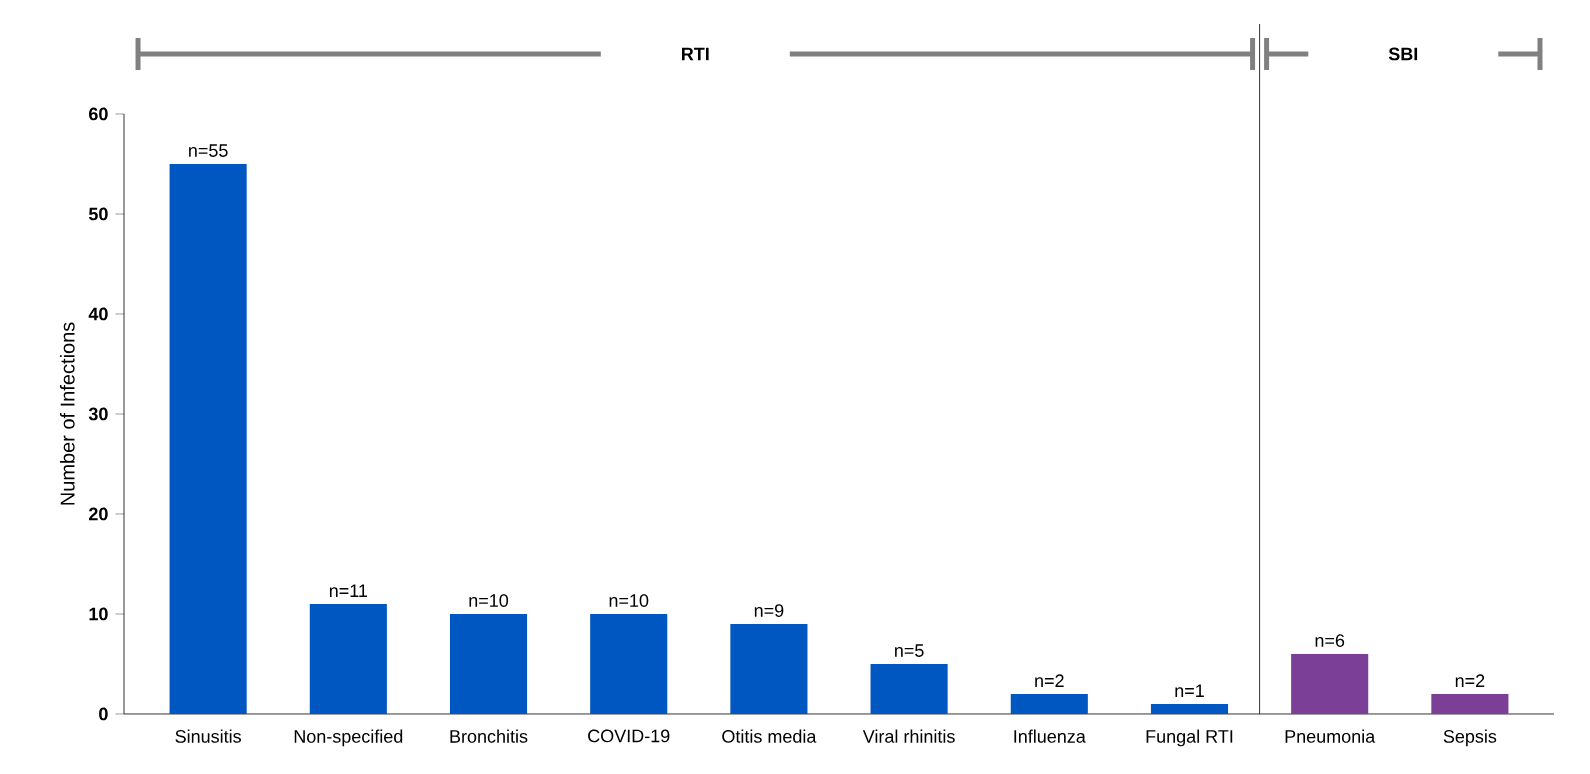 This screenshot has width=1590, height=774. Describe the element at coordinates (489, 736) in the screenshot. I see `x-tick-label: Bronchitis` at that location.